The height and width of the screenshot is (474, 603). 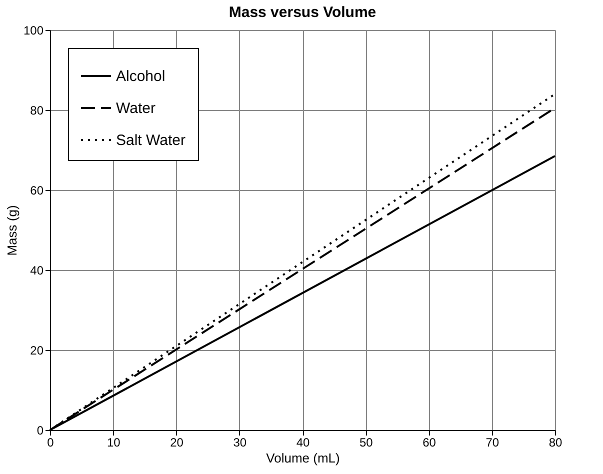 I want to click on x-tick-label: 40, so click(x=303, y=443).